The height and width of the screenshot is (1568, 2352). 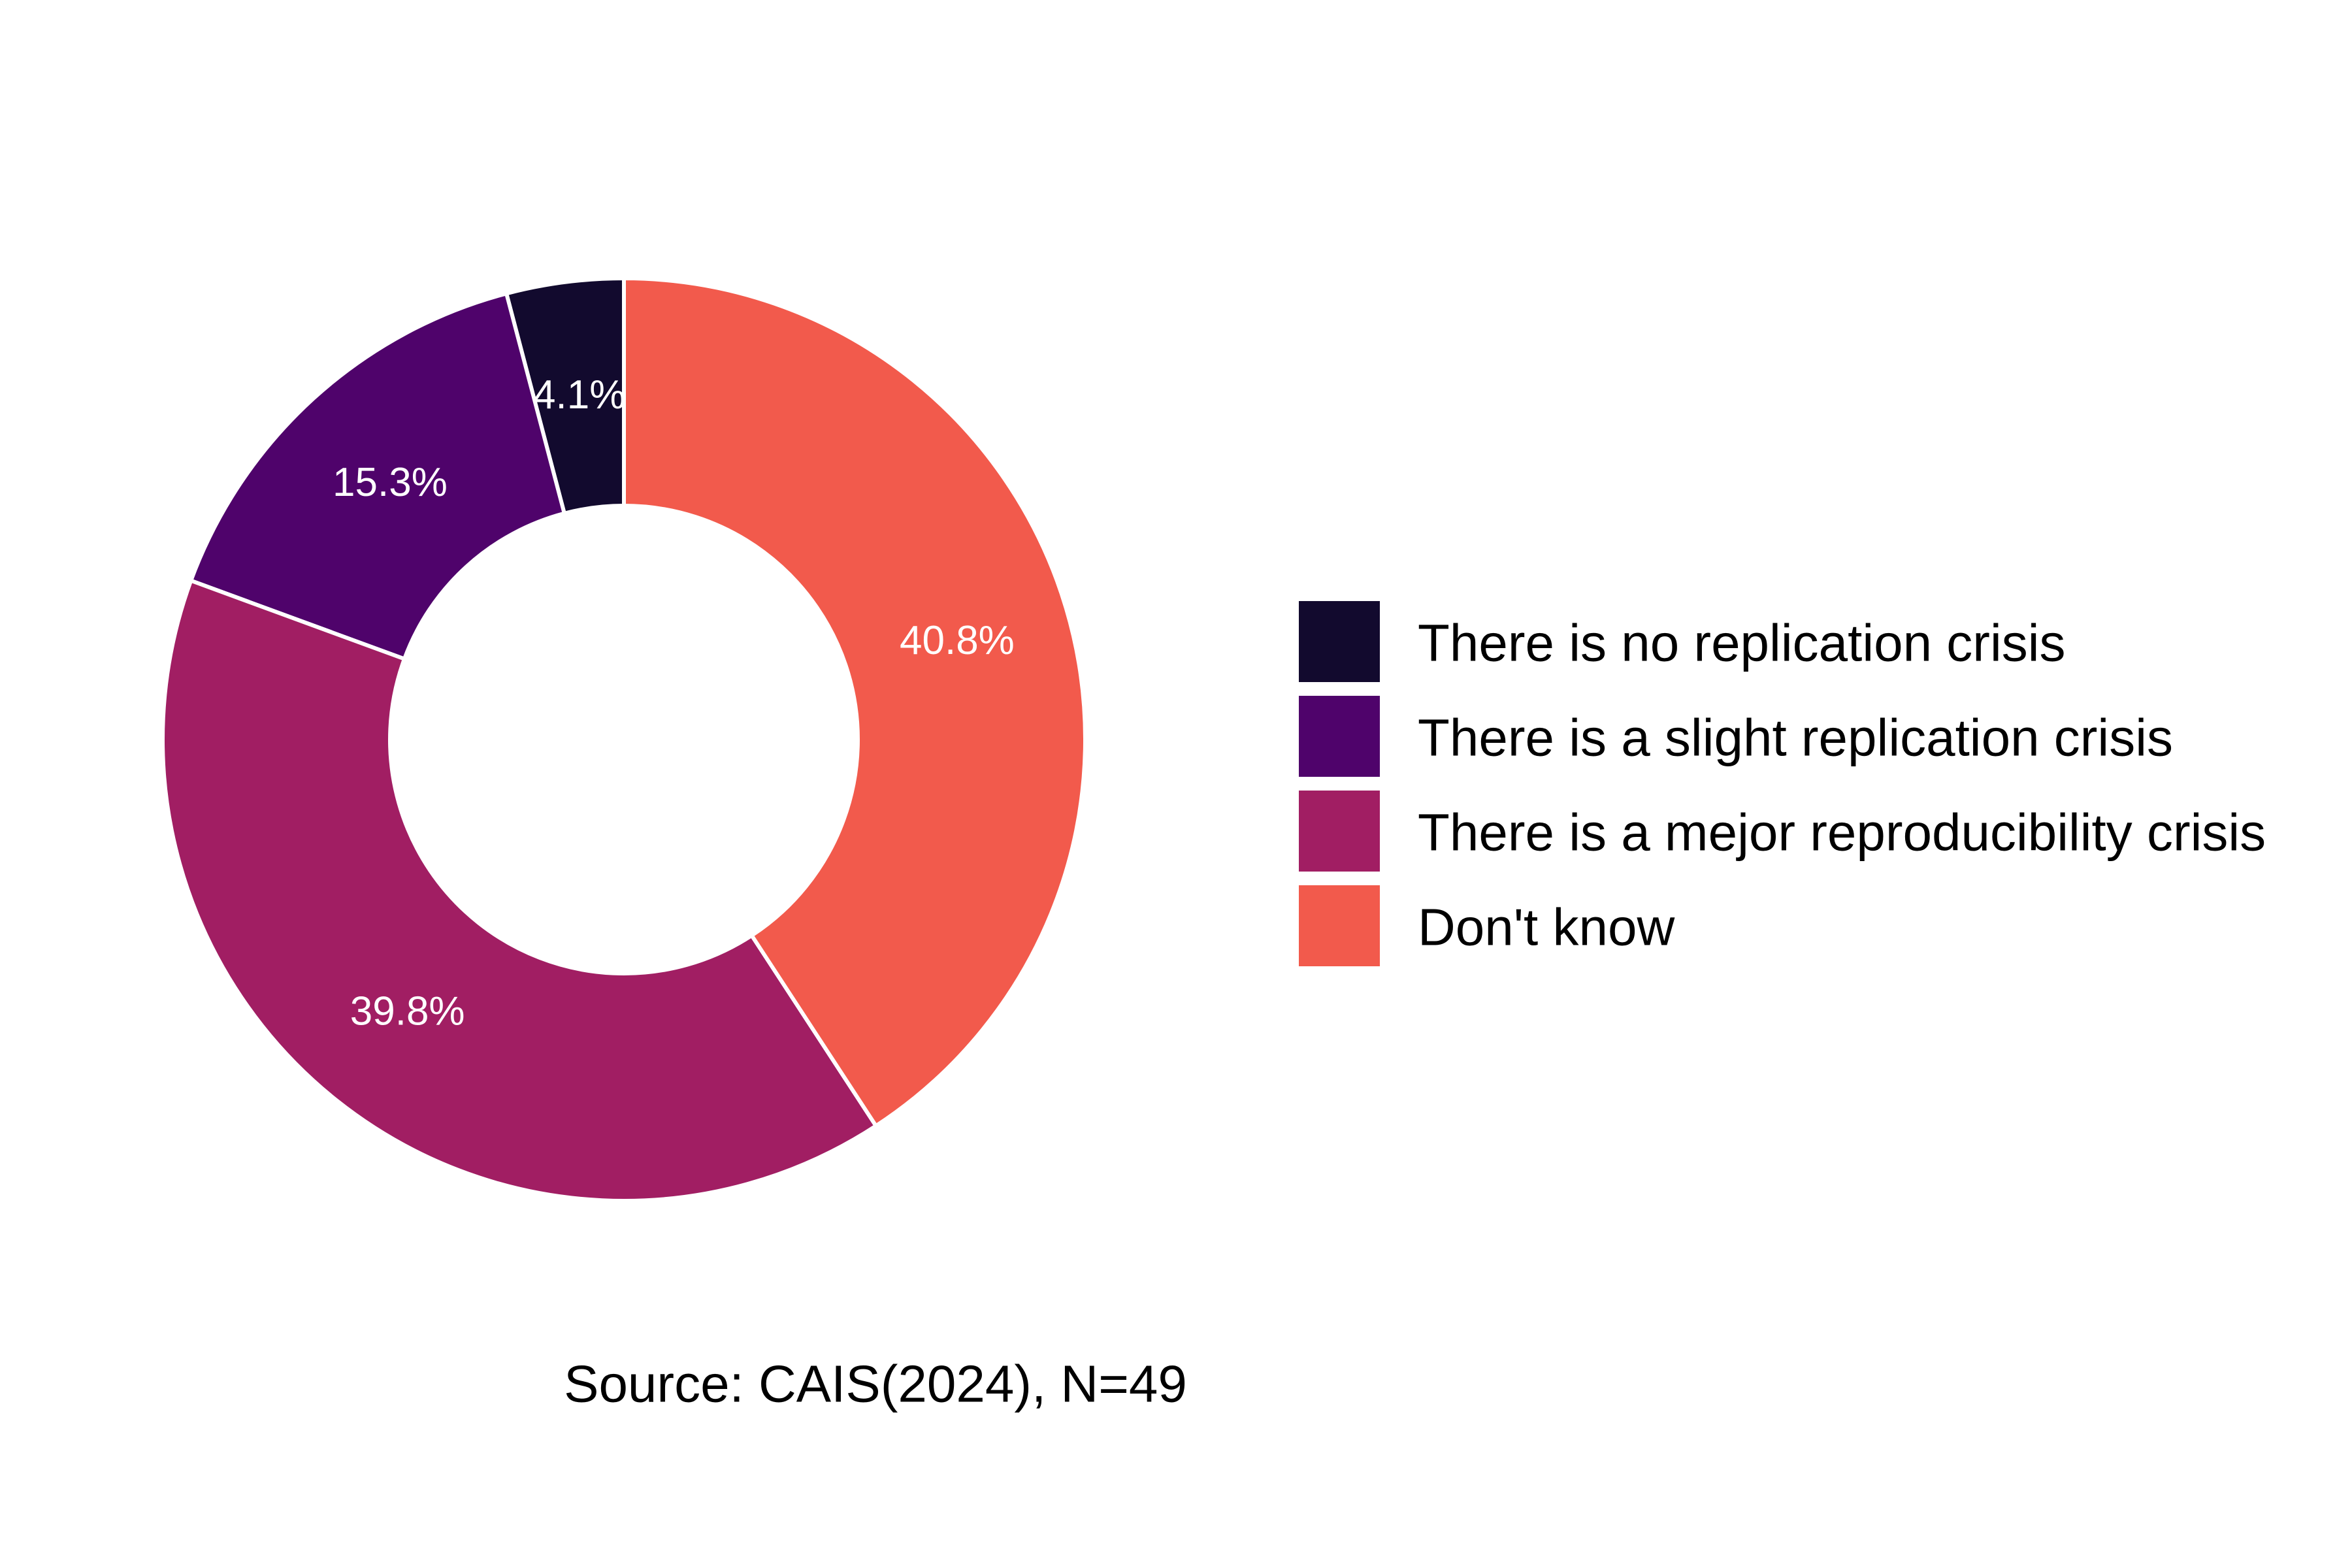 I want to click on slice-value-label: 15.3%, so click(x=390, y=482).